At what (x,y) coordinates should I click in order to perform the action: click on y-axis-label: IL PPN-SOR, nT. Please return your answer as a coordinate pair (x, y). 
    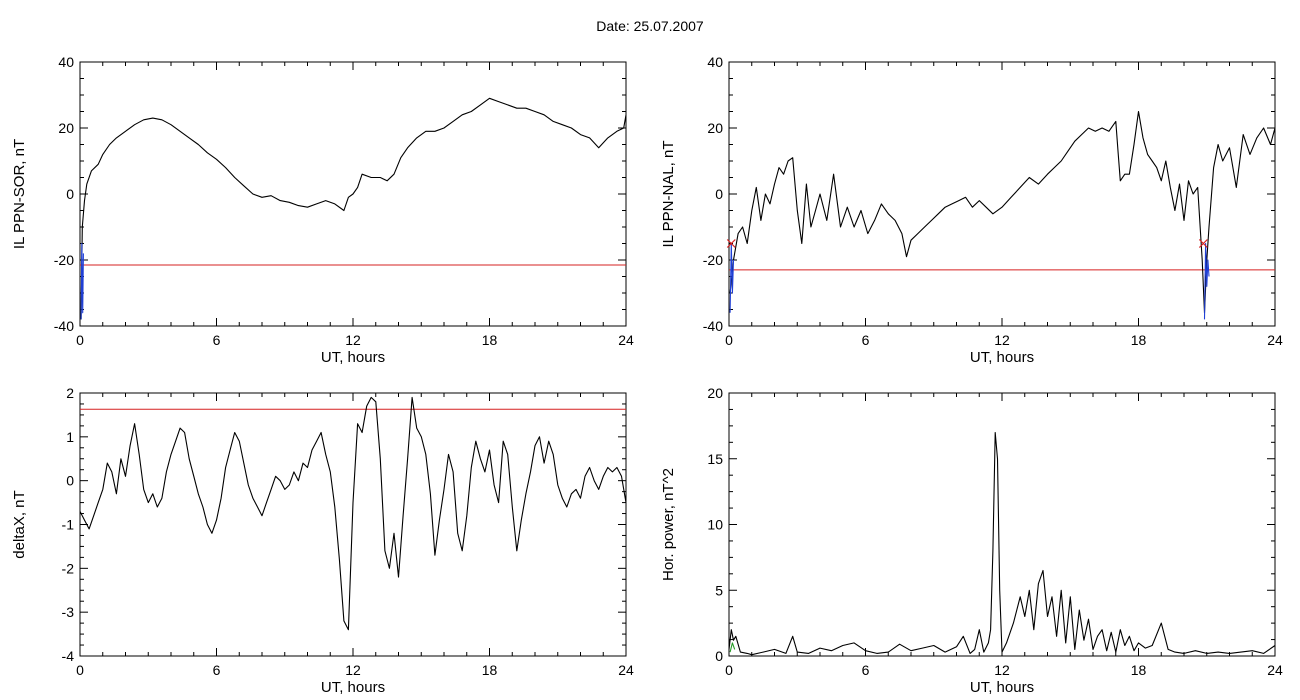
    Looking at the image, I should click on (19, 194).